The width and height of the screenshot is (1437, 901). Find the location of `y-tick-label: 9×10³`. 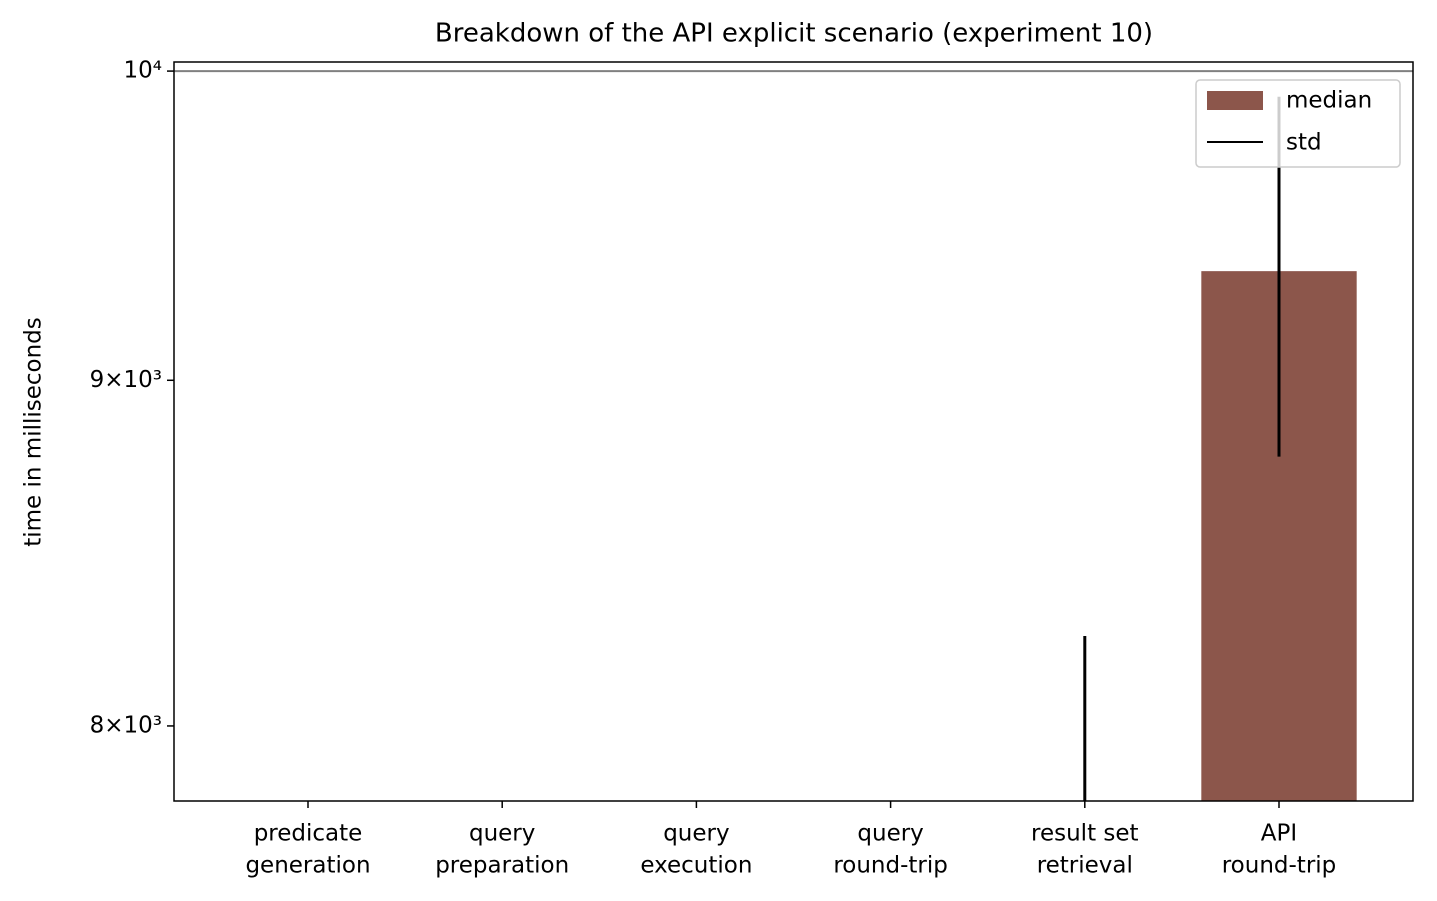

y-tick-label: 9×10³ is located at coordinates (126, 380).